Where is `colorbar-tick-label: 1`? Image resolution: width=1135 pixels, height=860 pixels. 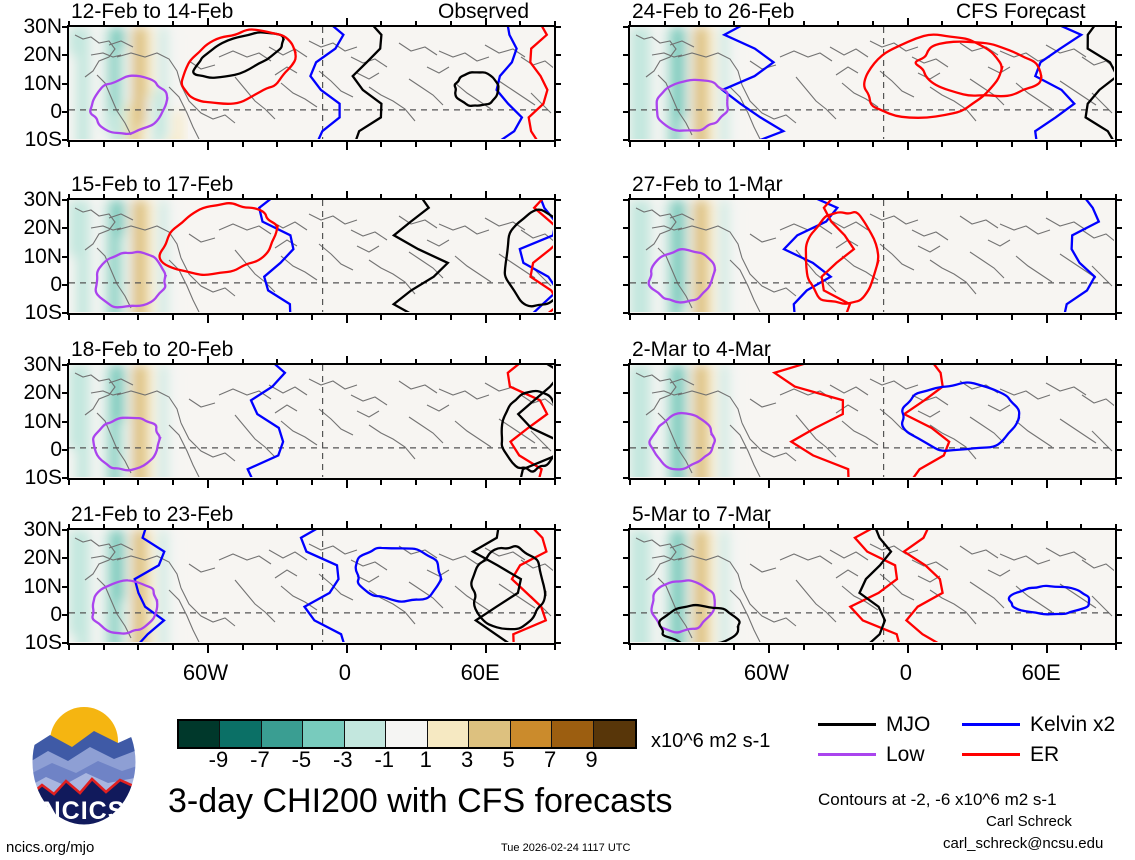 colorbar-tick-label: 1 is located at coordinates (426, 760).